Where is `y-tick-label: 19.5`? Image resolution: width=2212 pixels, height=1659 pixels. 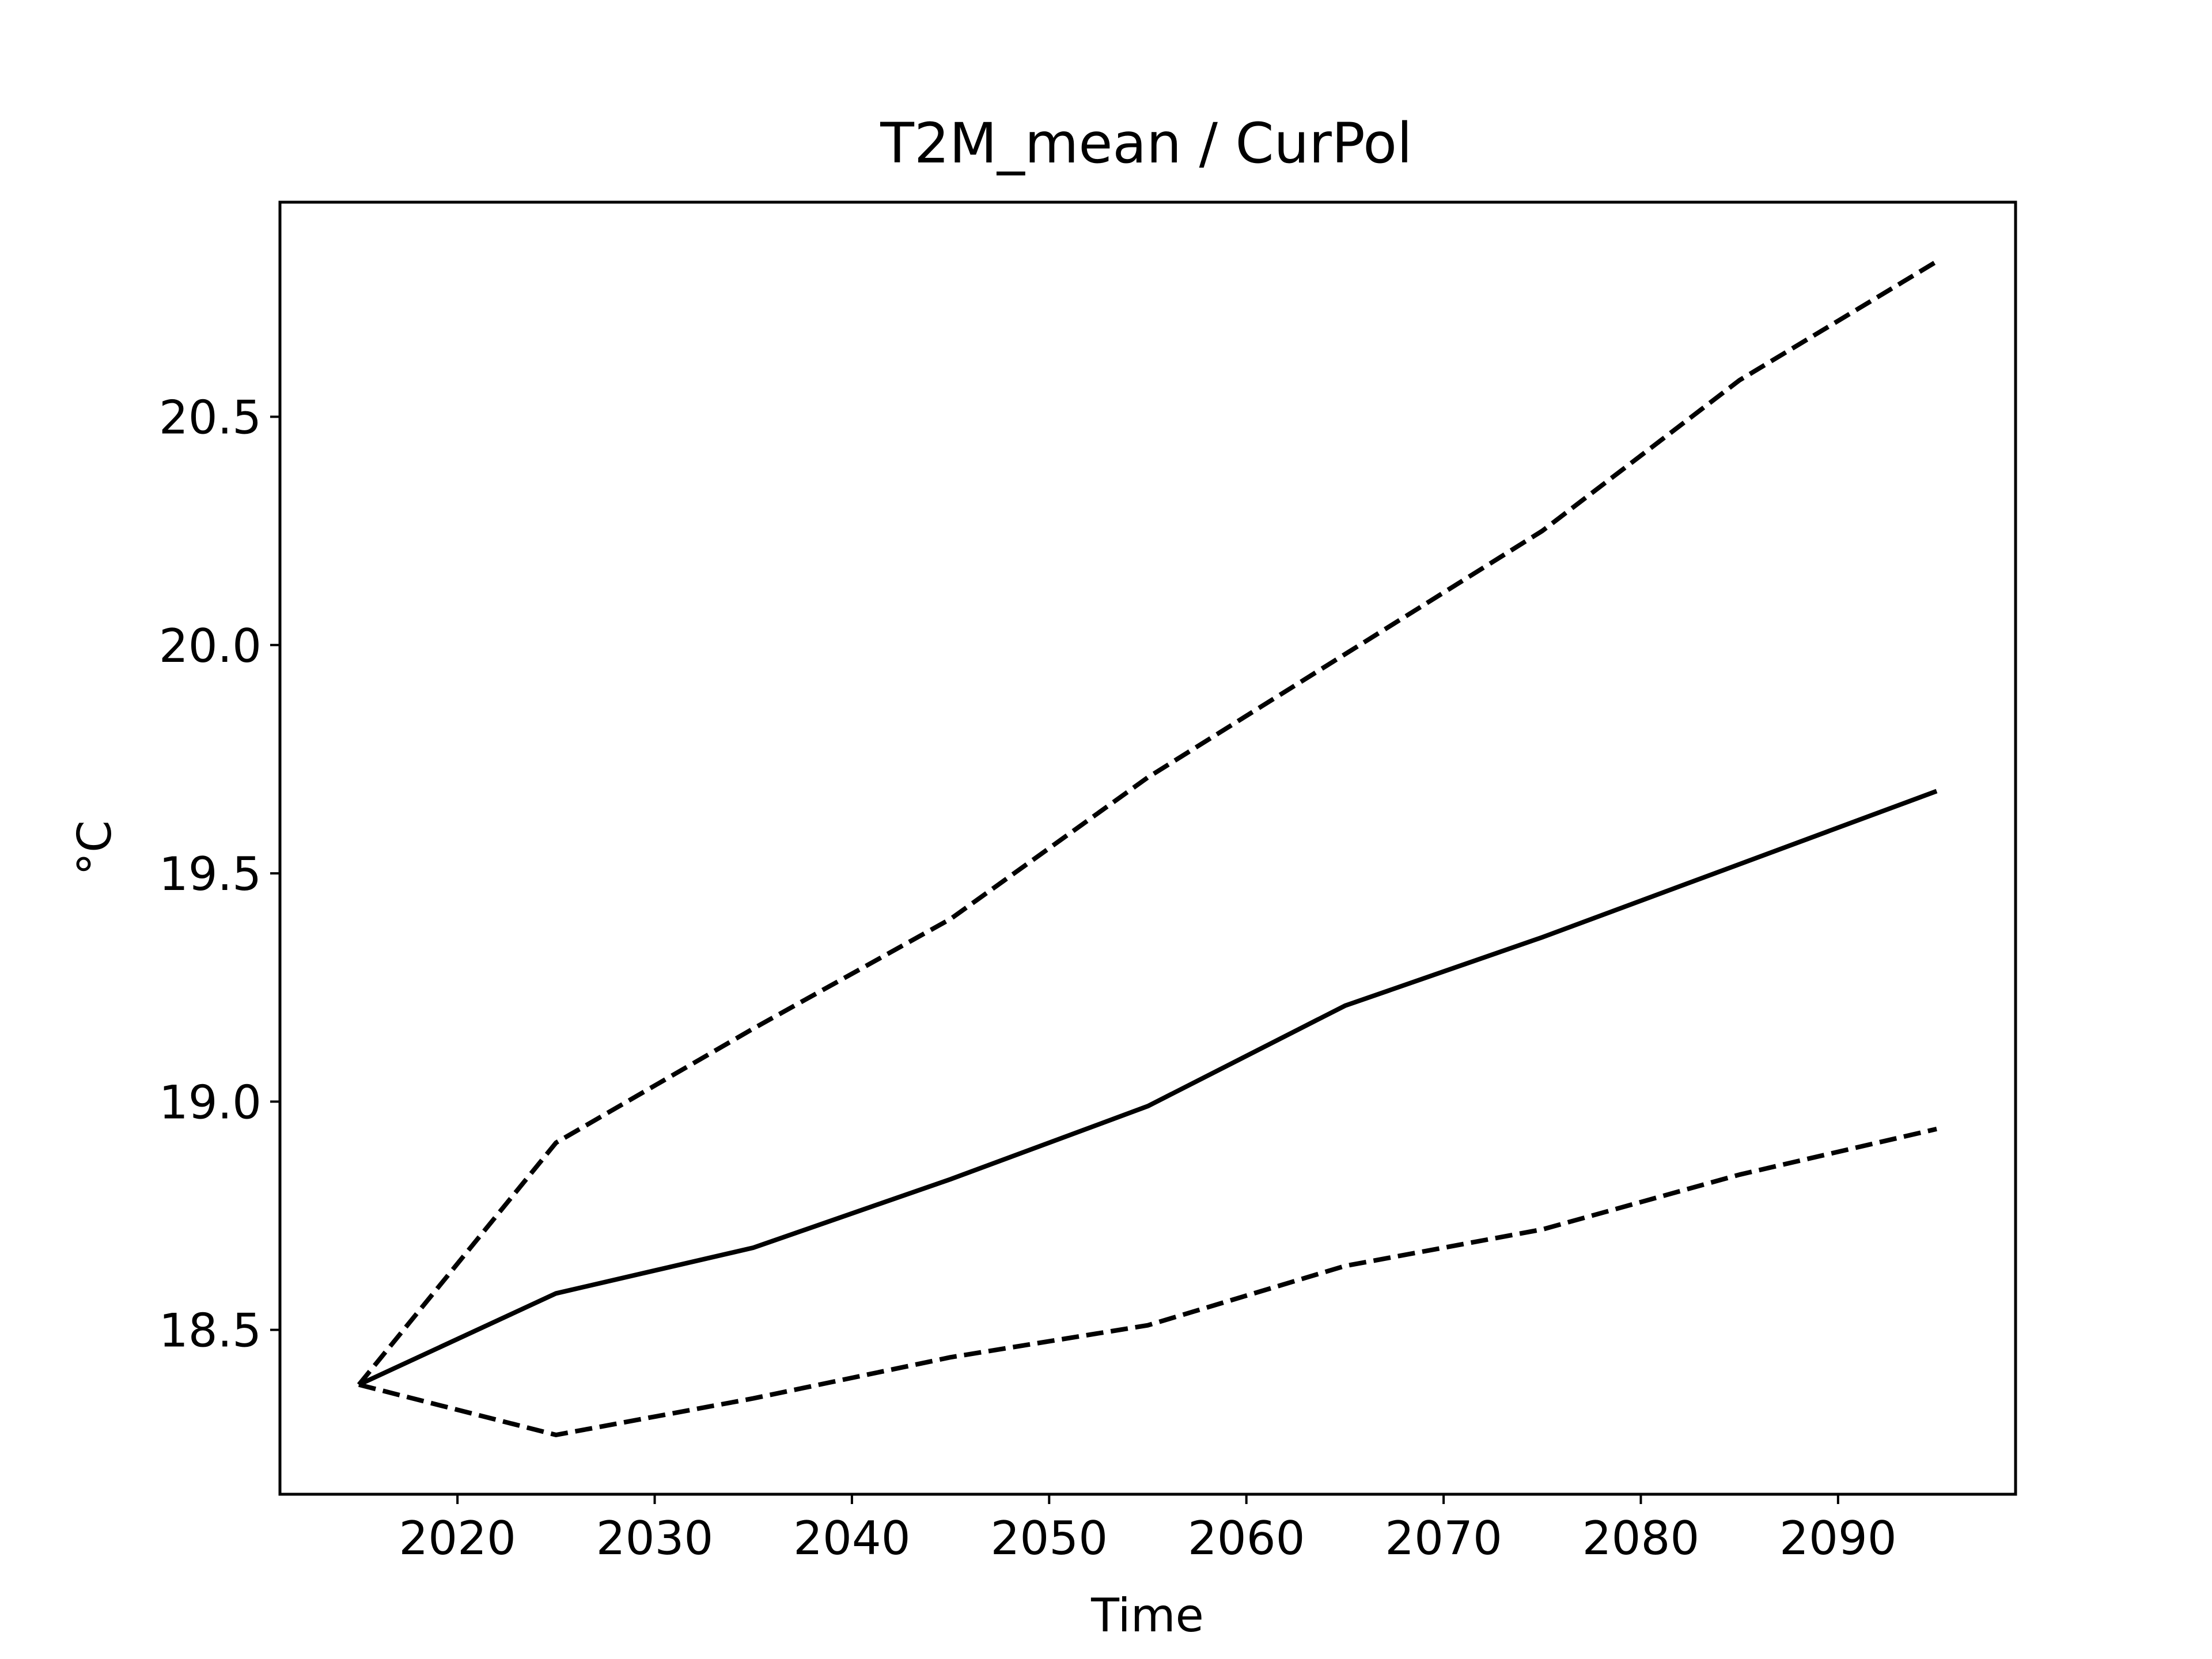 y-tick-label: 19.5 is located at coordinates (210, 874).